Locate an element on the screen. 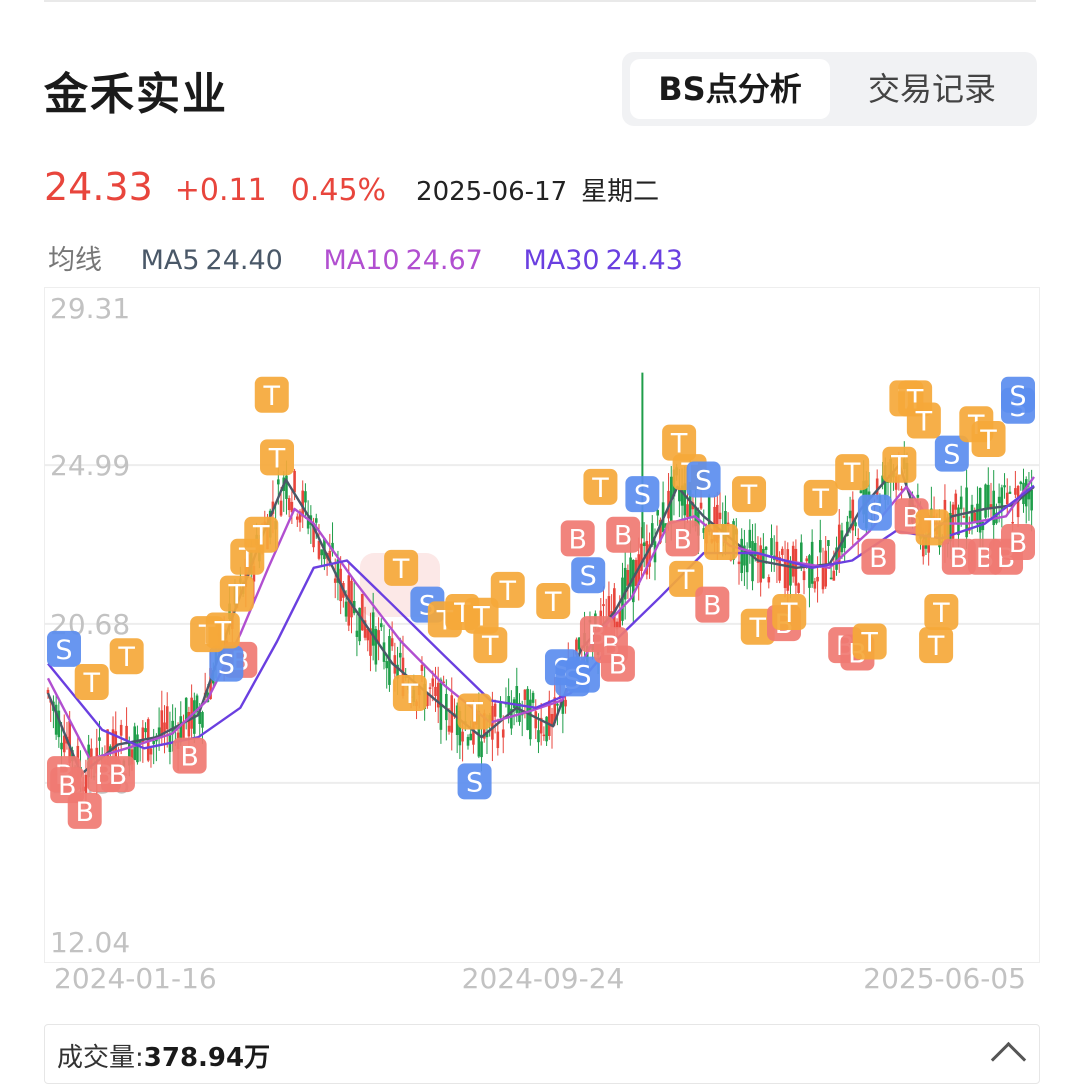  marker-b is located at coordinates (958, 556).